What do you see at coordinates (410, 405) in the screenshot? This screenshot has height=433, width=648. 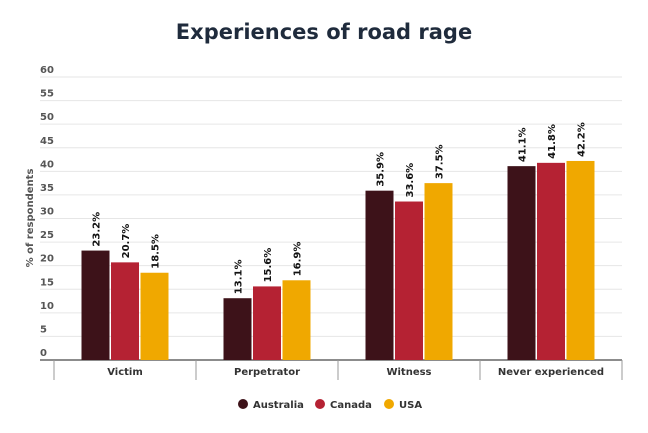 I see `legend-label: USA` at bounding box center [410, 405].